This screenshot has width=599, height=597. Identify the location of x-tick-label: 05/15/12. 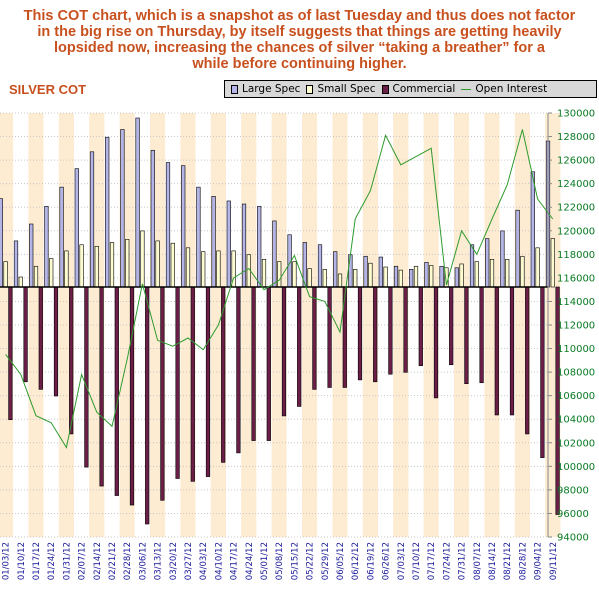
(295, 561).